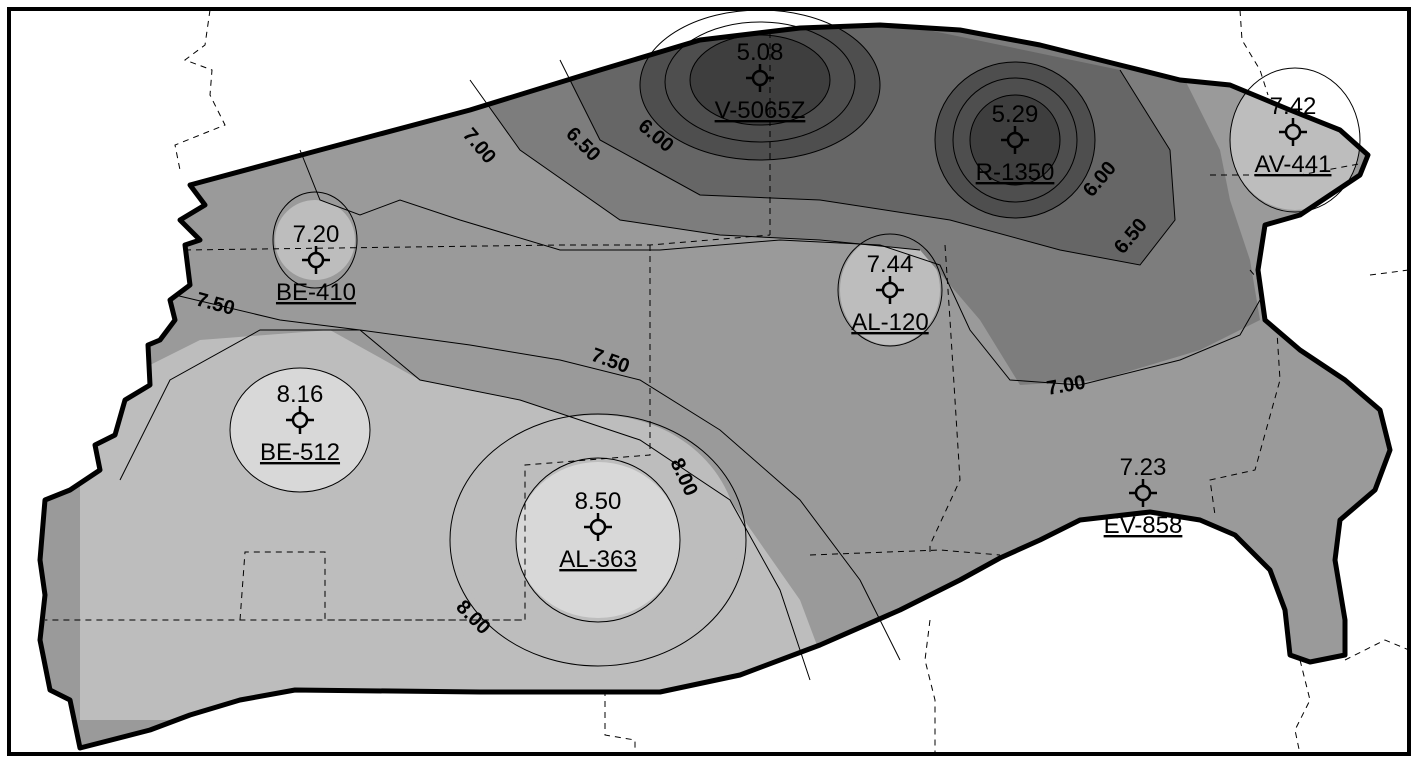 The width and height of the screenshot is (1414, 760). I want to click on well-av-441: 7.42 AV-441, so click(1293, 135).